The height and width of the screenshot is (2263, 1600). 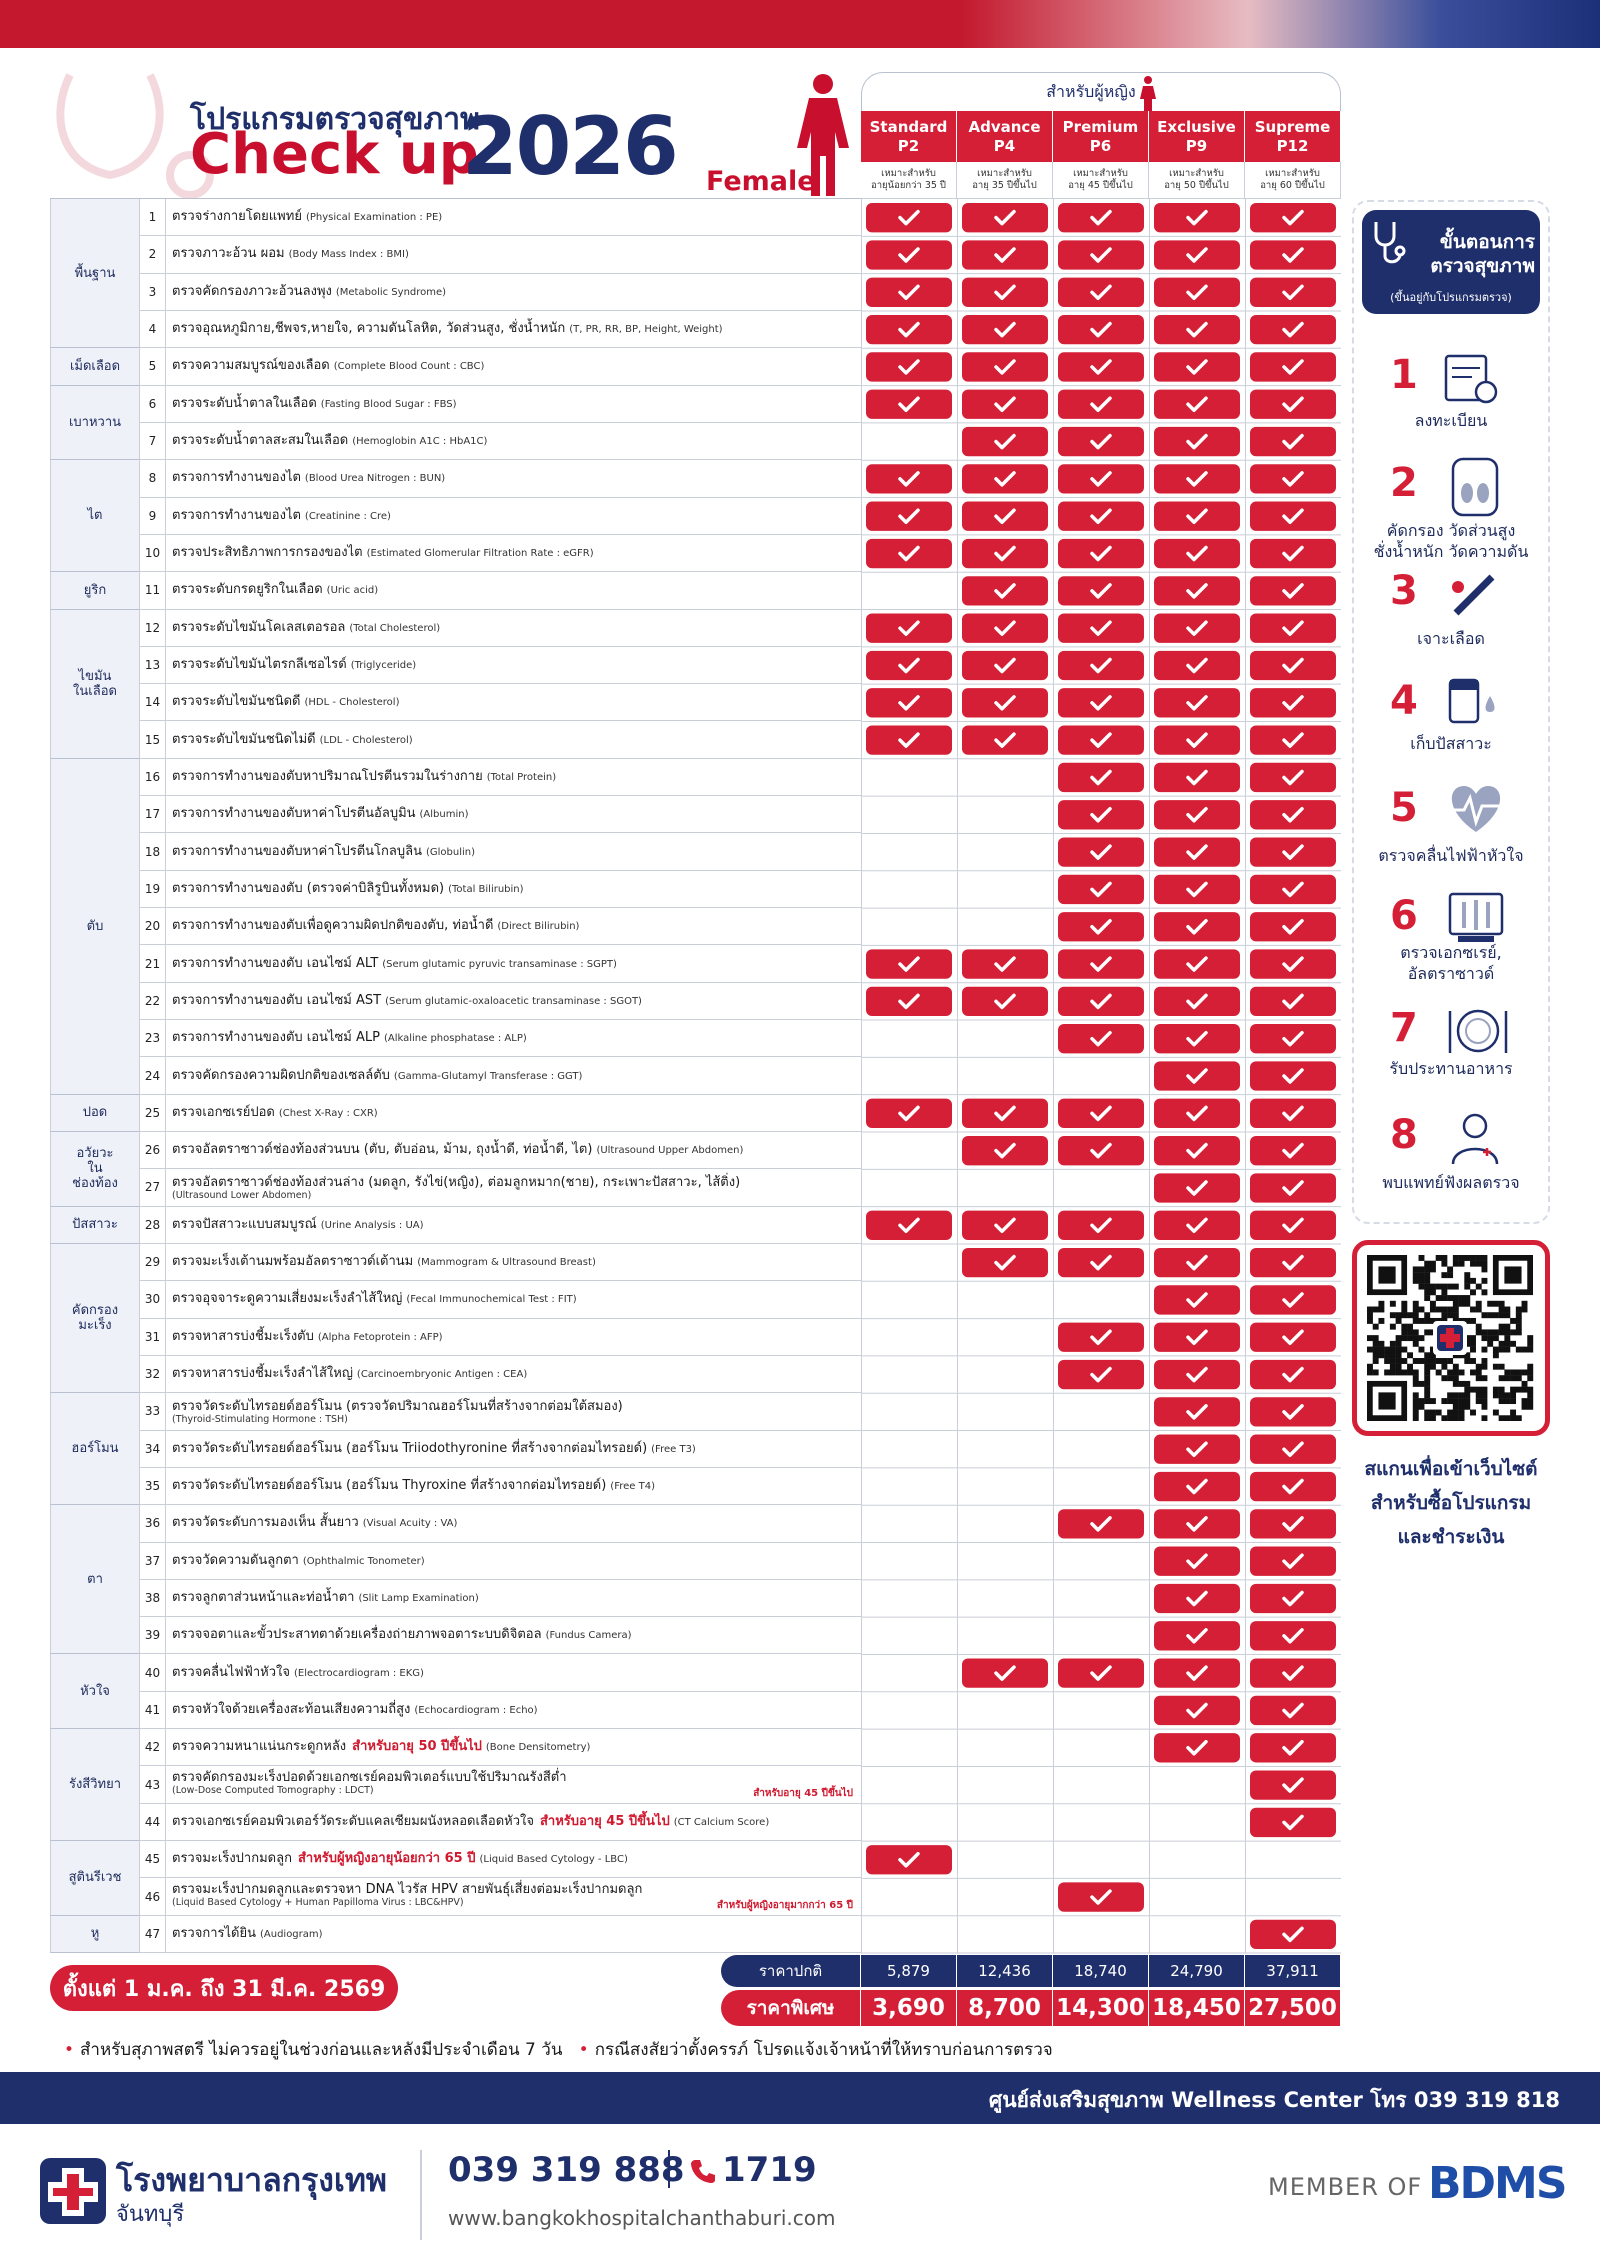 What do you see at coordinates (604, 1821) in the screenshot?
I see `test-note: สำหรับอายุ 45 ปีขึ้นไป` at bounding box center [604, 1821].